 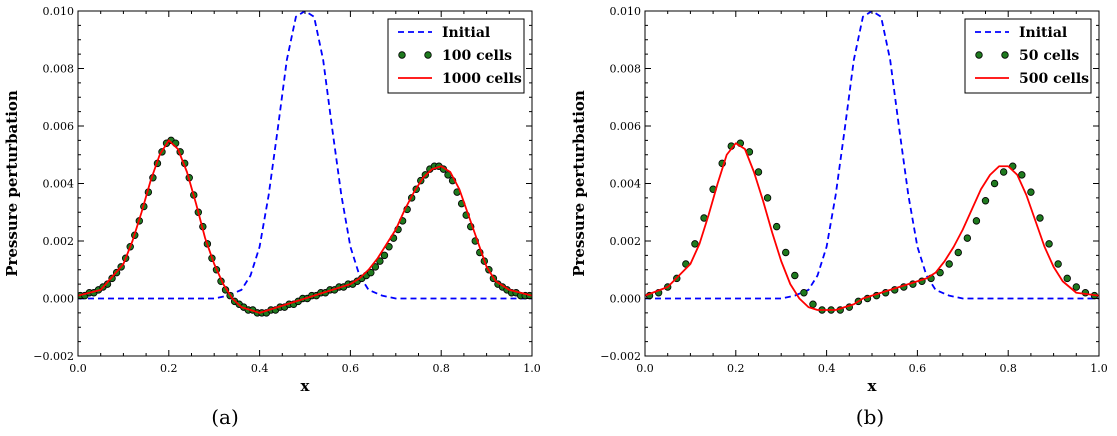 I want to click on legend-label: 1000 cells, so click(x=482, y=79).